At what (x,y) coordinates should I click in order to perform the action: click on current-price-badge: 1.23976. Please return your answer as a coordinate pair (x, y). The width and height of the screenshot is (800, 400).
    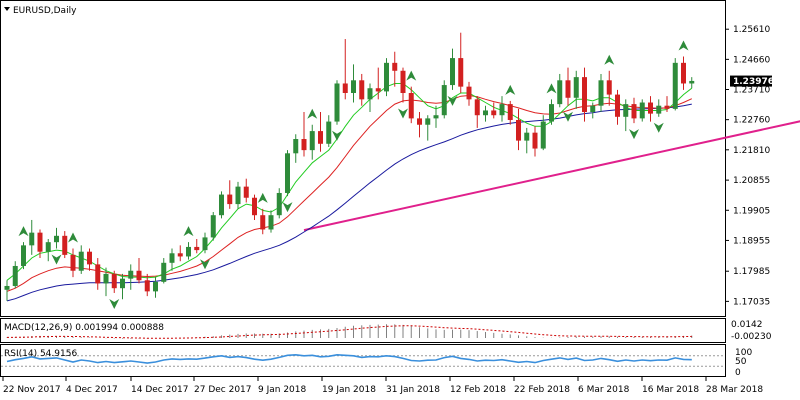
    Looking at the image, I should click on (752, 81).